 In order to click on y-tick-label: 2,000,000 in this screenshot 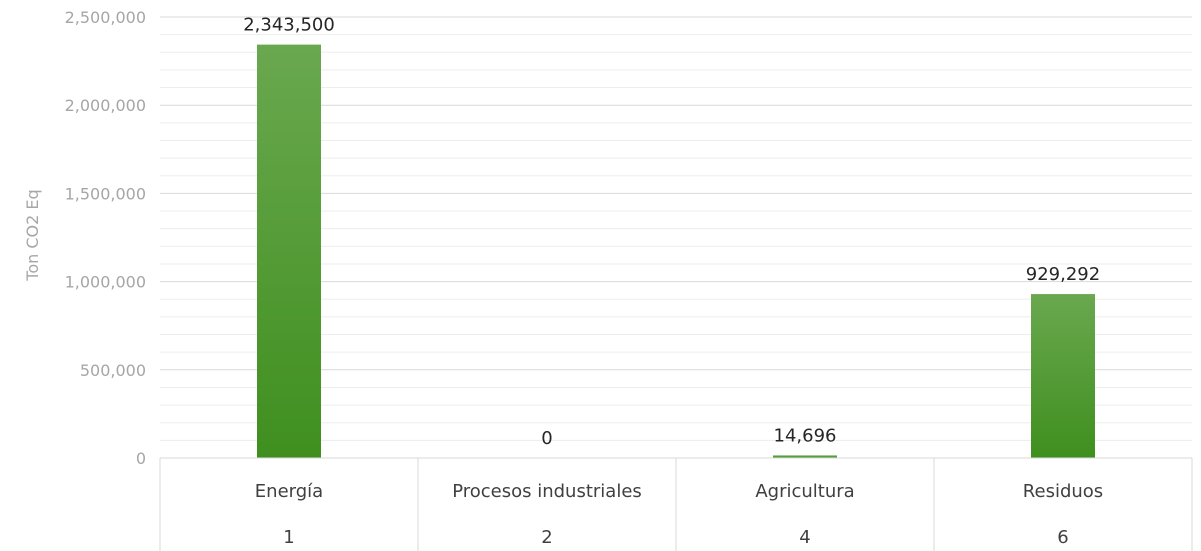, I will do `click(105, 105)`.